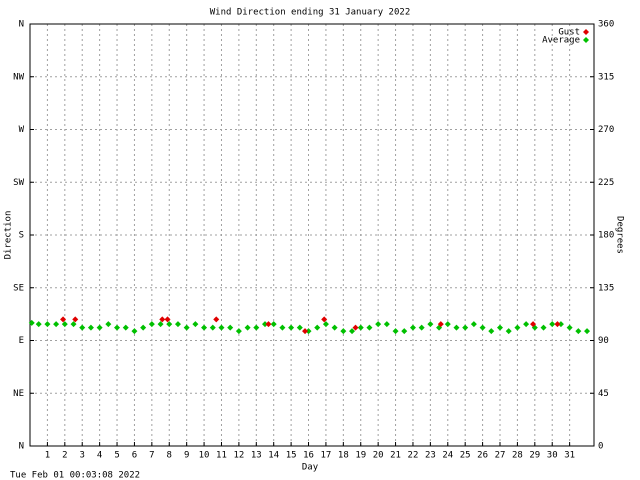 The width and height of the screenshot is (640, 480). What do you see at coordinates (606, 288) in the screenshot?
I see `y2-tick-label: 135` at bounding box center [606, 288].